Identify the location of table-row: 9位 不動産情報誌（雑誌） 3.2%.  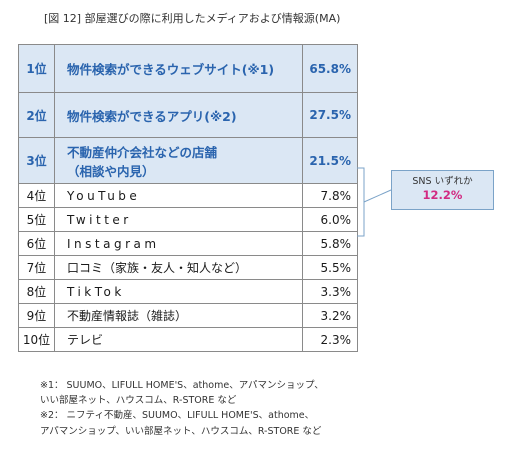
(188, 315).